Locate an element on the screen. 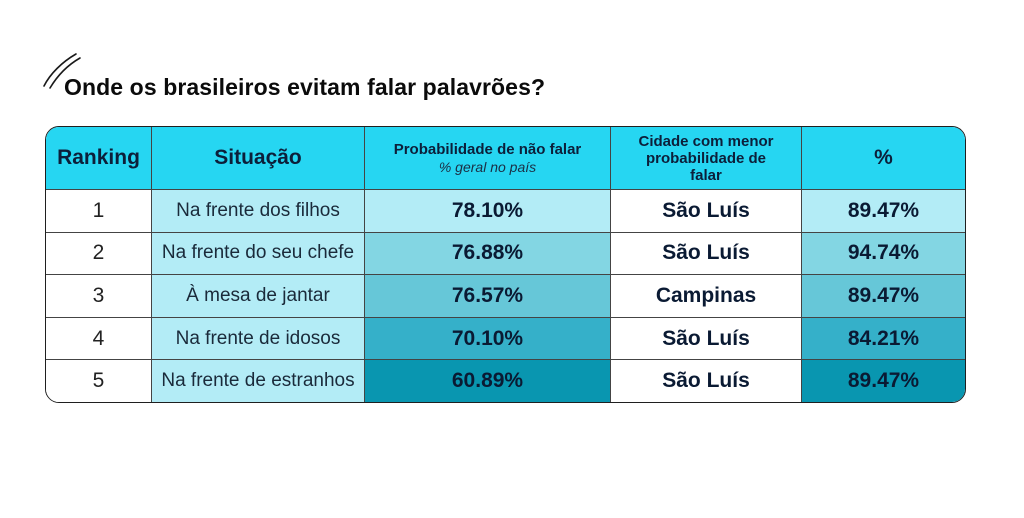  national-pct-cell: 60.89% is located at coordinates (487, 381).